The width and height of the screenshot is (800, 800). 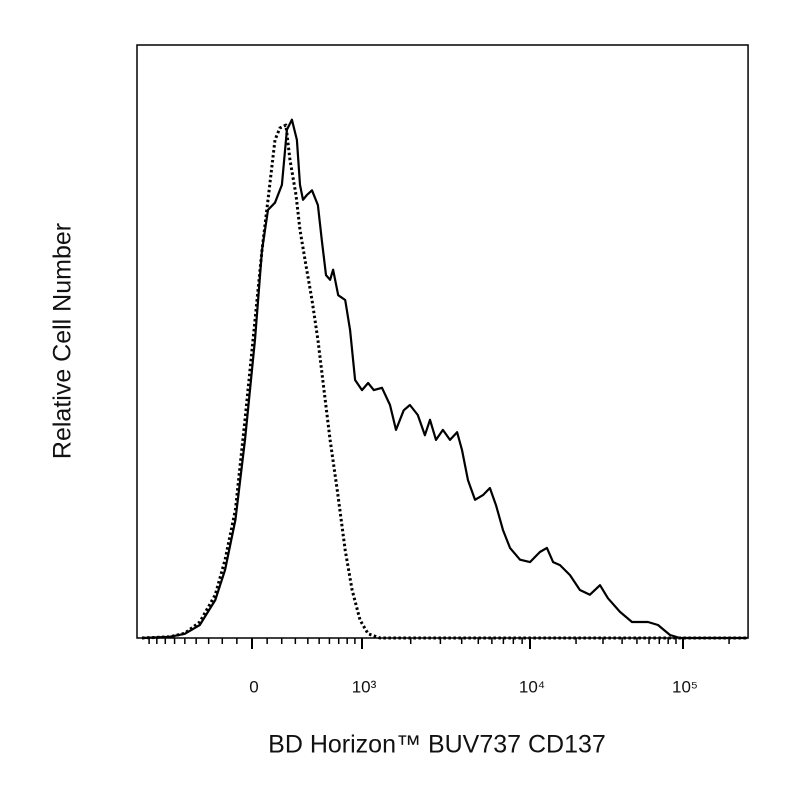 I want to click on x-axis-label: BD Horizon™ BUV737 CD137, so click(x=437, y=745).